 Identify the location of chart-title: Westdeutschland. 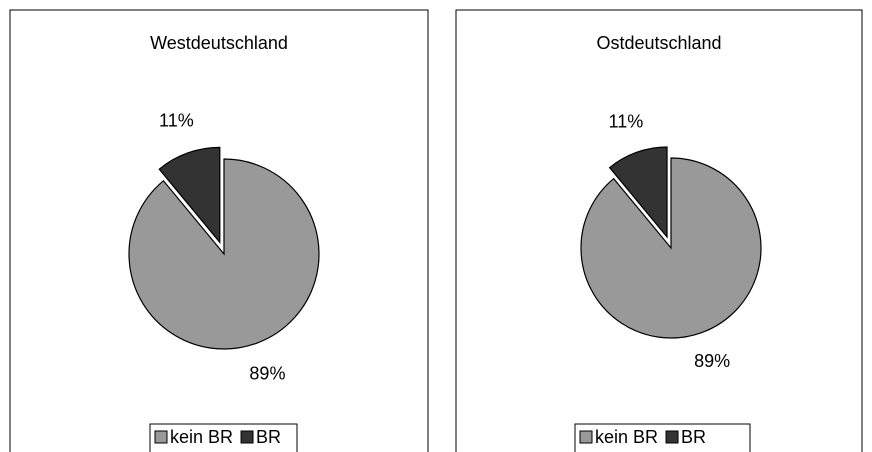
(219, 43).